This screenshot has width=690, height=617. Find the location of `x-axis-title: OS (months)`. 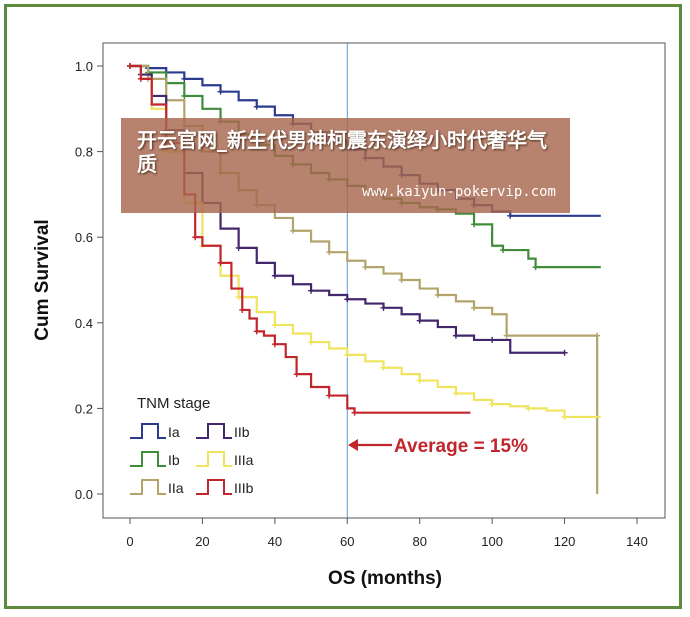

x-axis-title: OS (months) is located at coordinates (385, 578).